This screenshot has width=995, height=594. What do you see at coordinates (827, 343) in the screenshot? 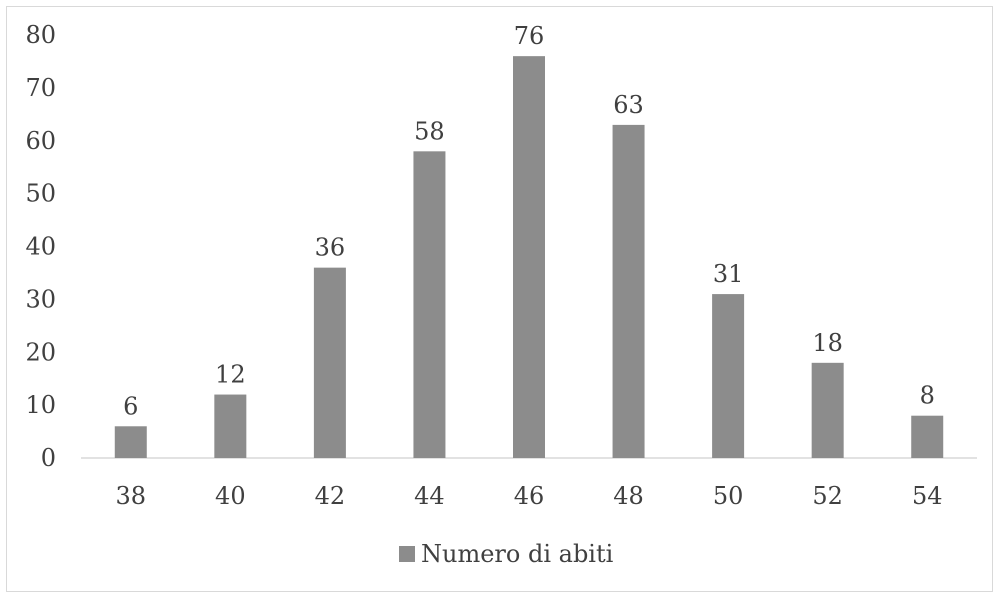
I see `data-label-52: 18` at bounding box center [827, 343].